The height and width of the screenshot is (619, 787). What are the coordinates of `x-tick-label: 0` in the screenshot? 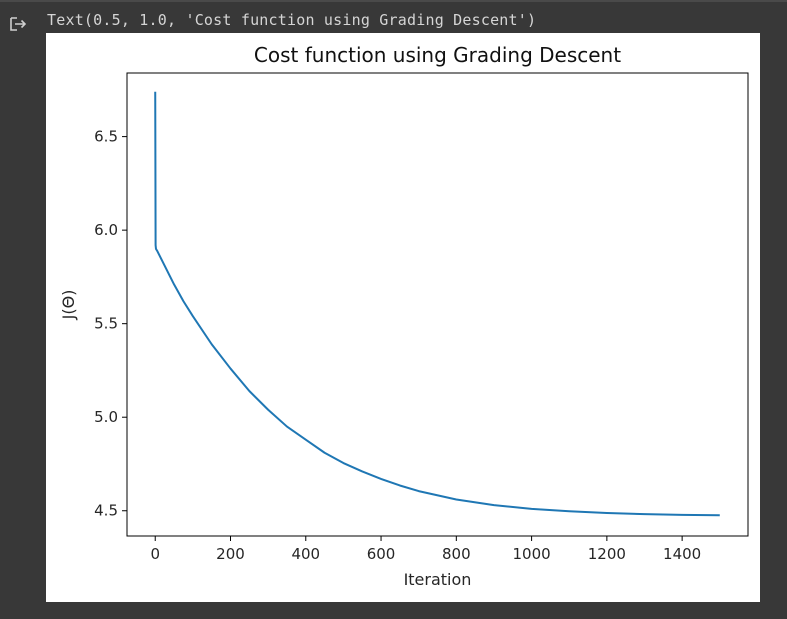 It's located at (155, 554).